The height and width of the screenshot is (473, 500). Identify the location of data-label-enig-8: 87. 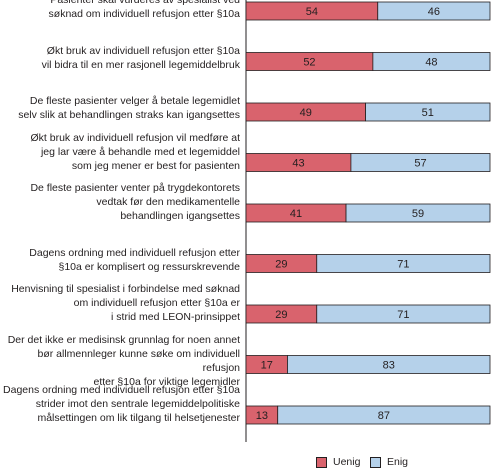
(384, 416).